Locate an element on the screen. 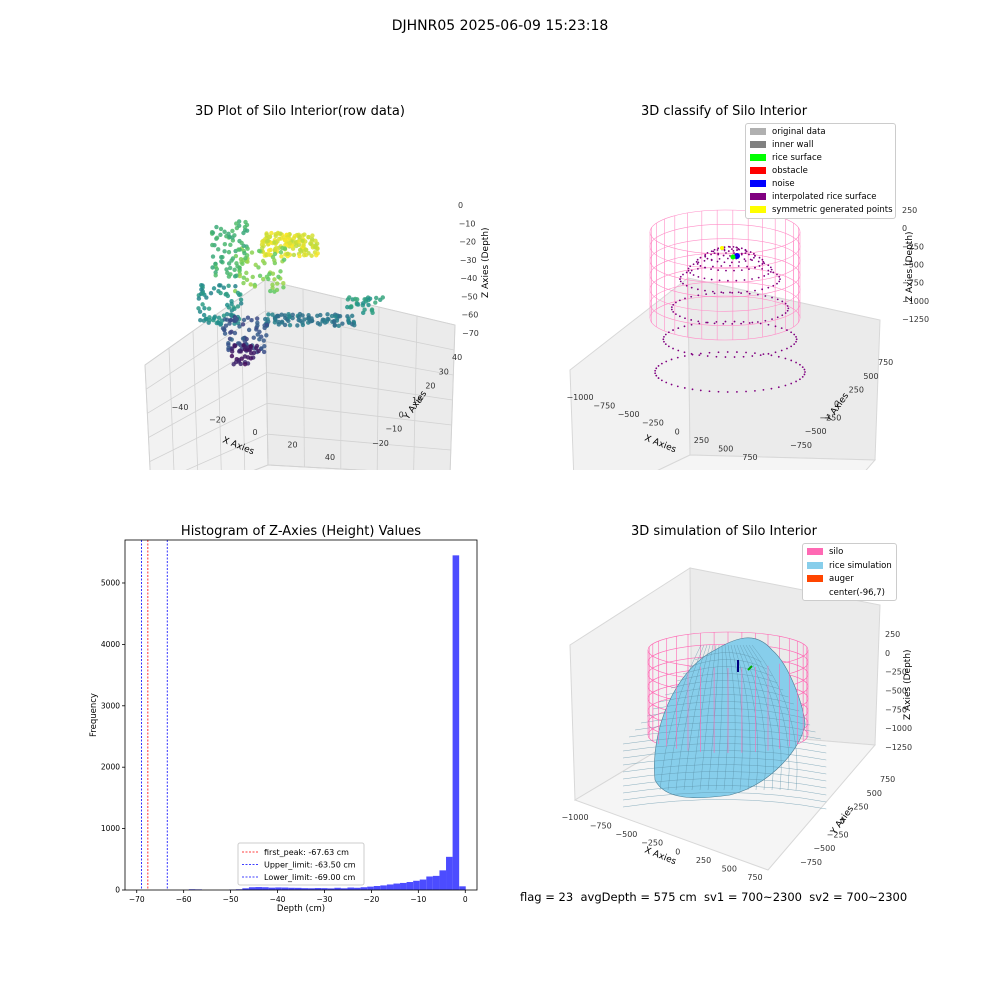 This screenshot has height=1000, width=1000. raw-ztick: 0 is located at coordinates (460, 205).